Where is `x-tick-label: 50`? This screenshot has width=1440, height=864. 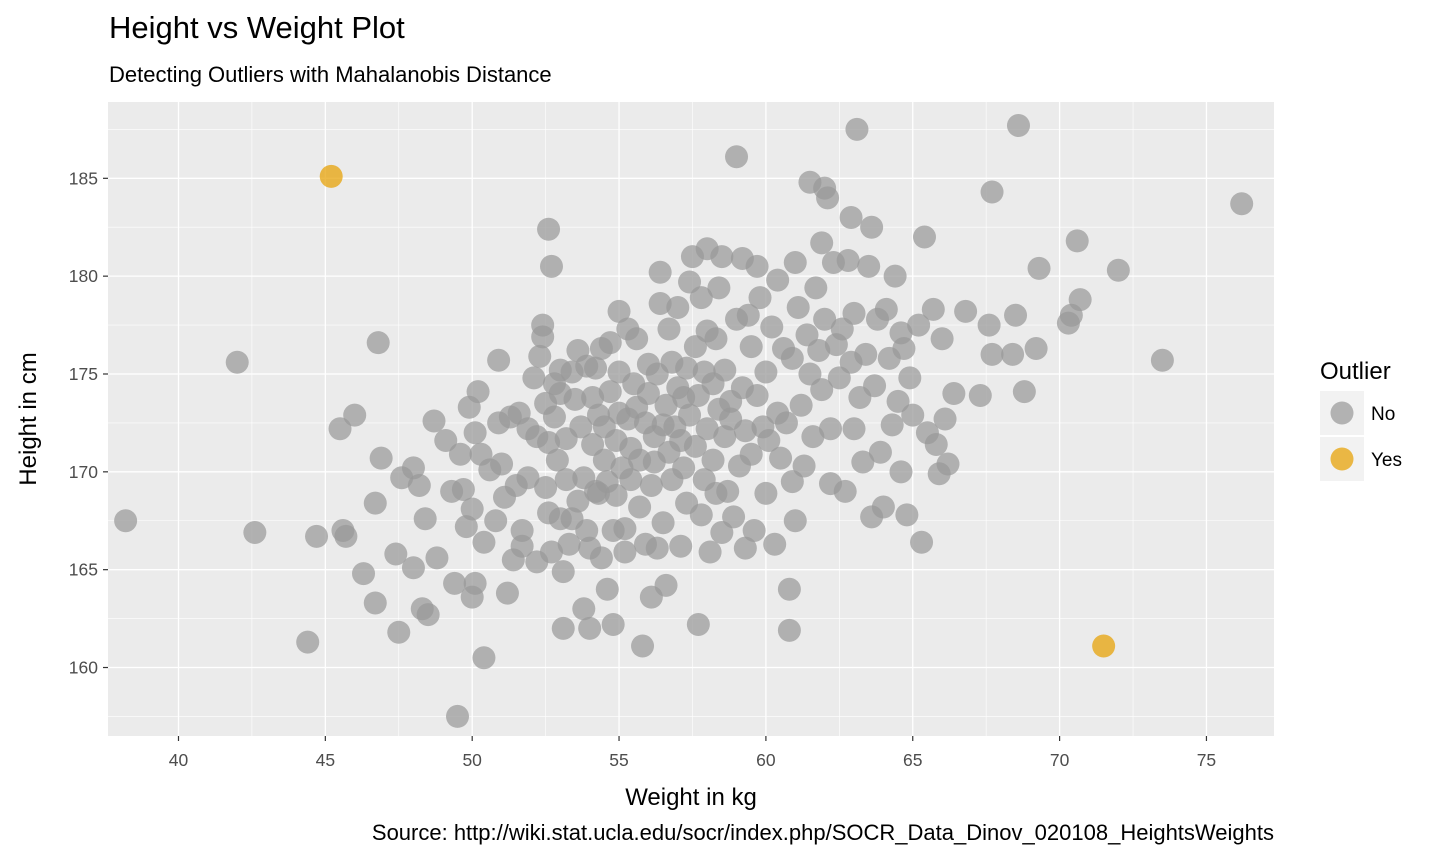 x-tick-label: 50 is located at coordinates (472, 760).